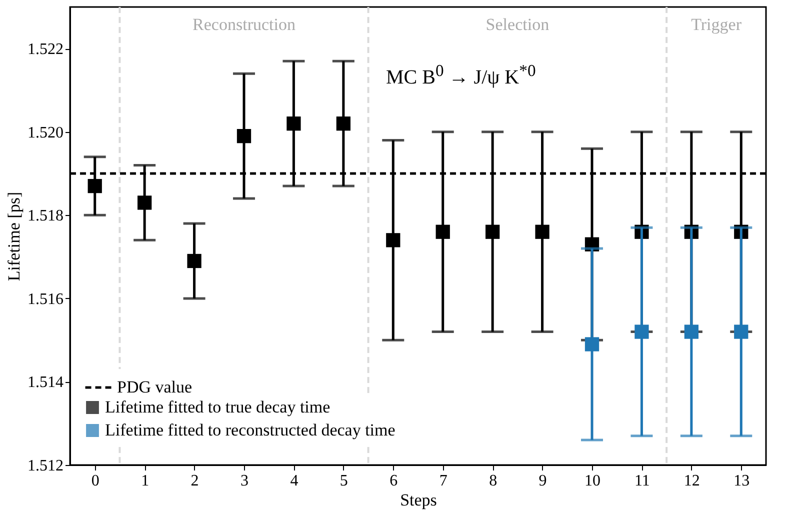  Describe the element at coordinates (46, 49) in the screenshot. I see `y-tick-label: 1.522` at that location.